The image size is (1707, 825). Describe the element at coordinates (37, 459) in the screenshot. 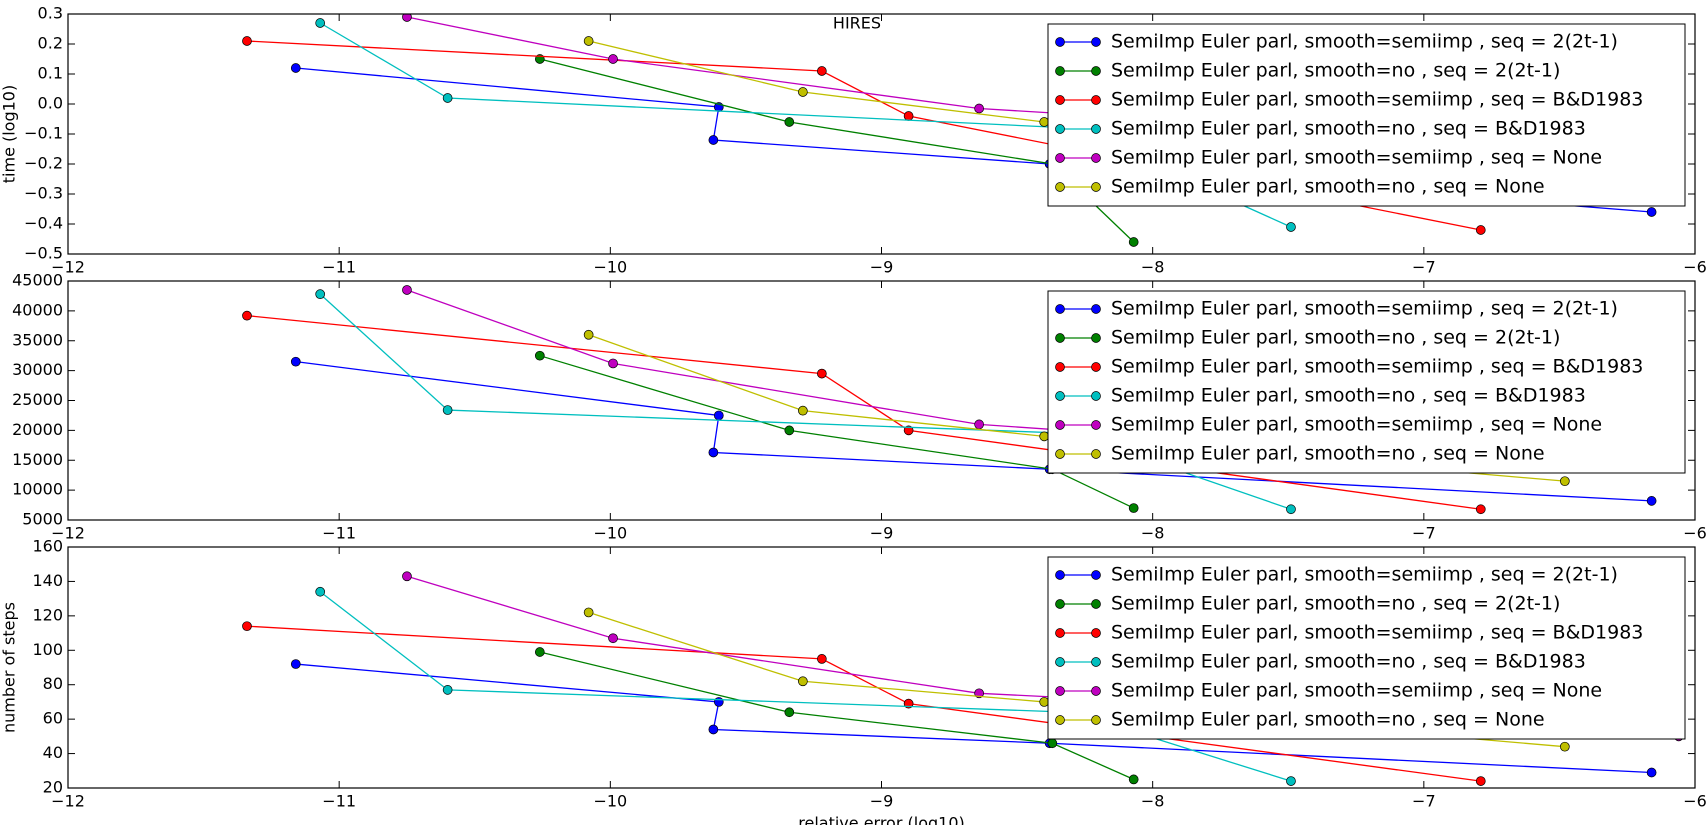

I see `y-tick-label: 15000` at that location.